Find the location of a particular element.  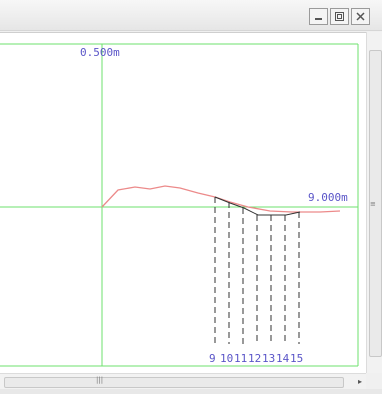

marker-label-12: 12 is located at coordinates (254, 358).